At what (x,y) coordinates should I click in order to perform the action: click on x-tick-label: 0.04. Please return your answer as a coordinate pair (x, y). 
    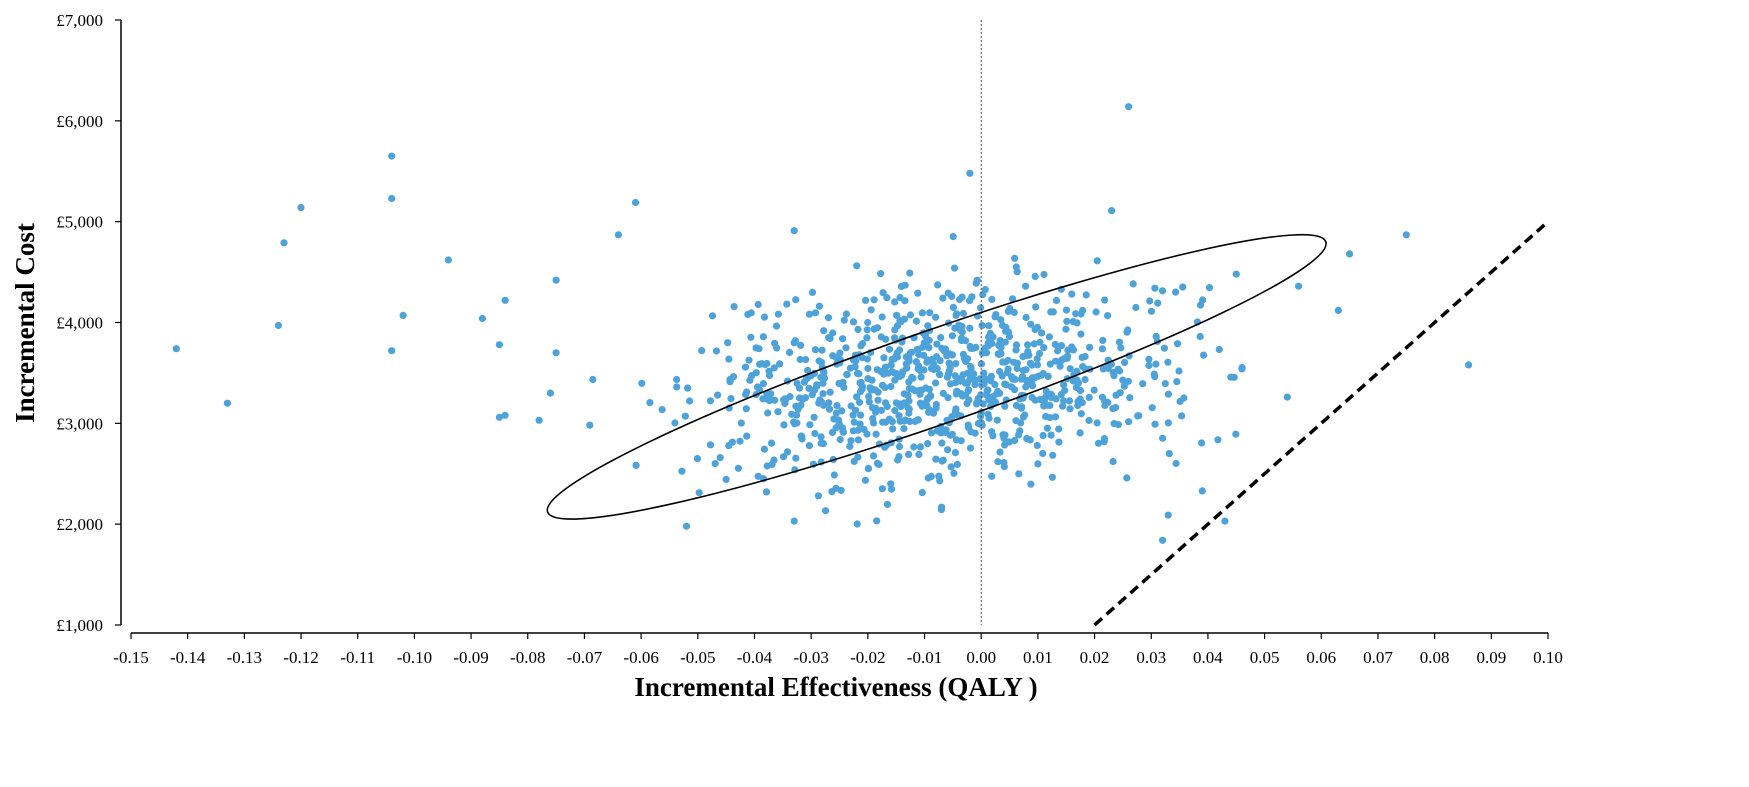
    Looking at the image, I should click on (1208, 657).